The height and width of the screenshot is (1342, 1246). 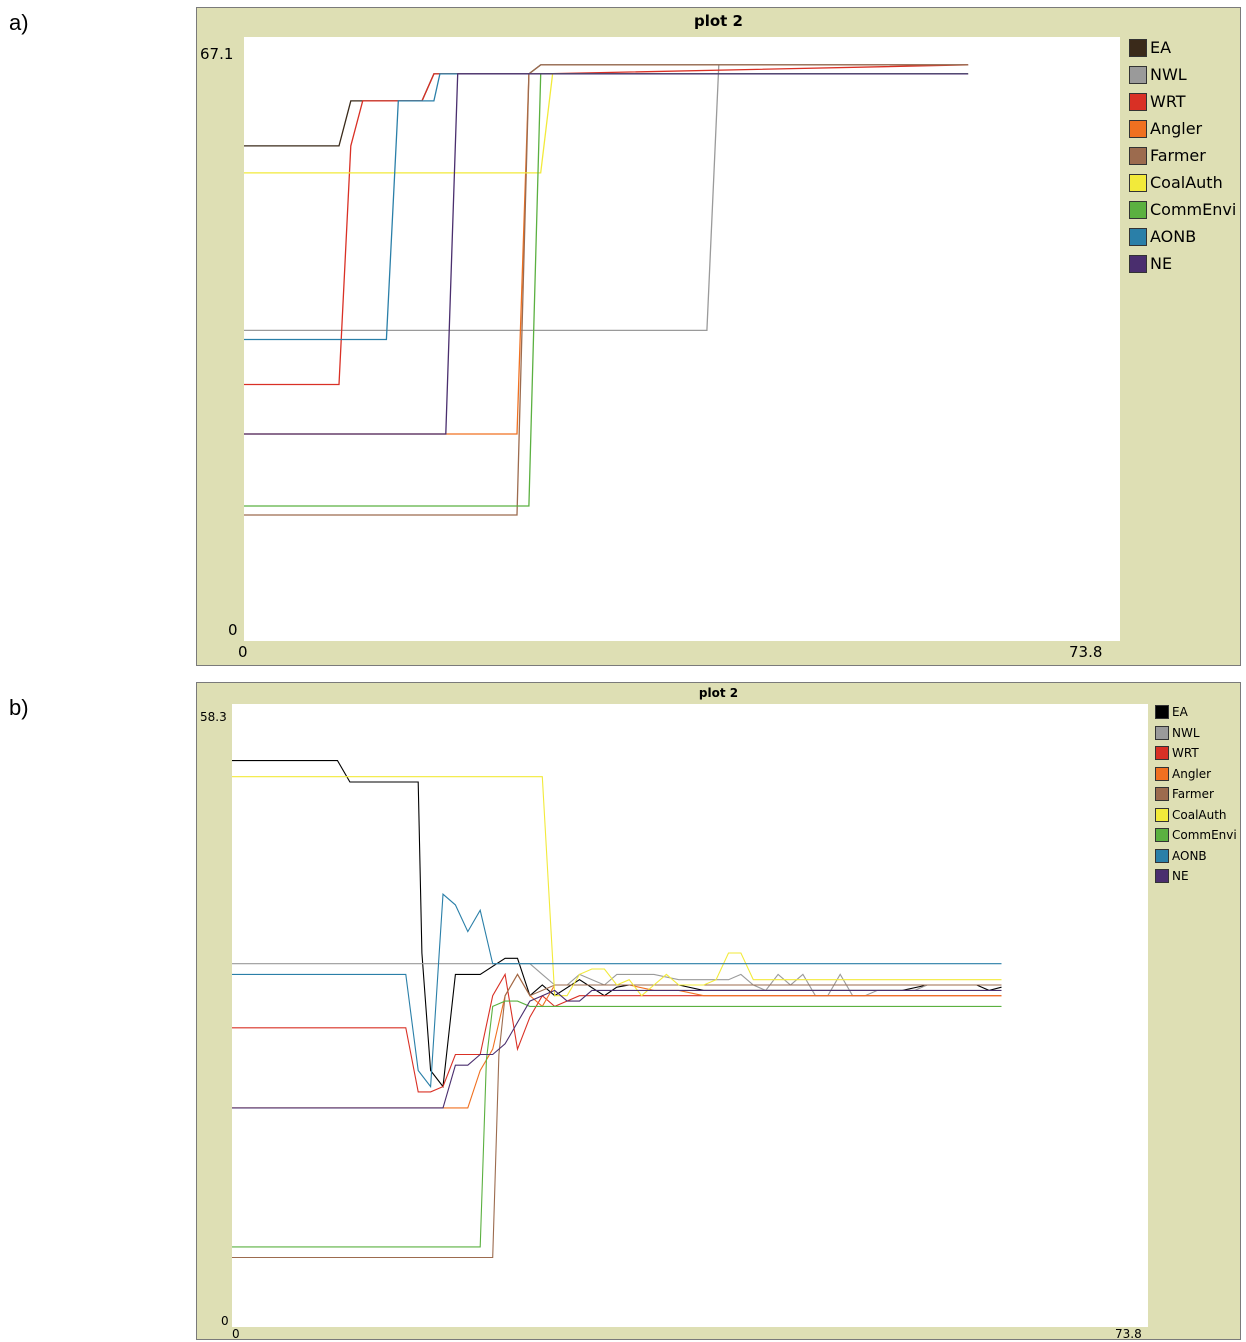 What do you see at coordinates (19, 707) in the screenshot?
I see `panel-label-b: b)` at bounding box center [19, 707].